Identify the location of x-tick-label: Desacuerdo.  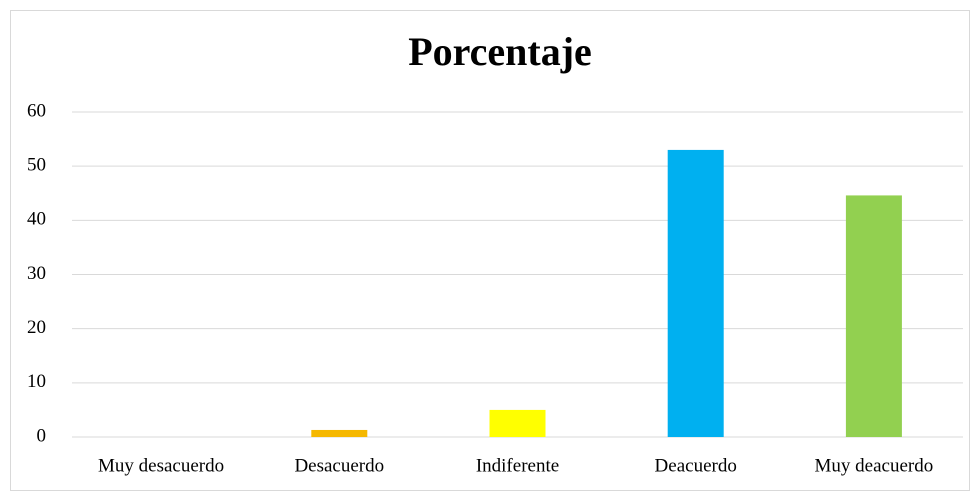
(339, 465).